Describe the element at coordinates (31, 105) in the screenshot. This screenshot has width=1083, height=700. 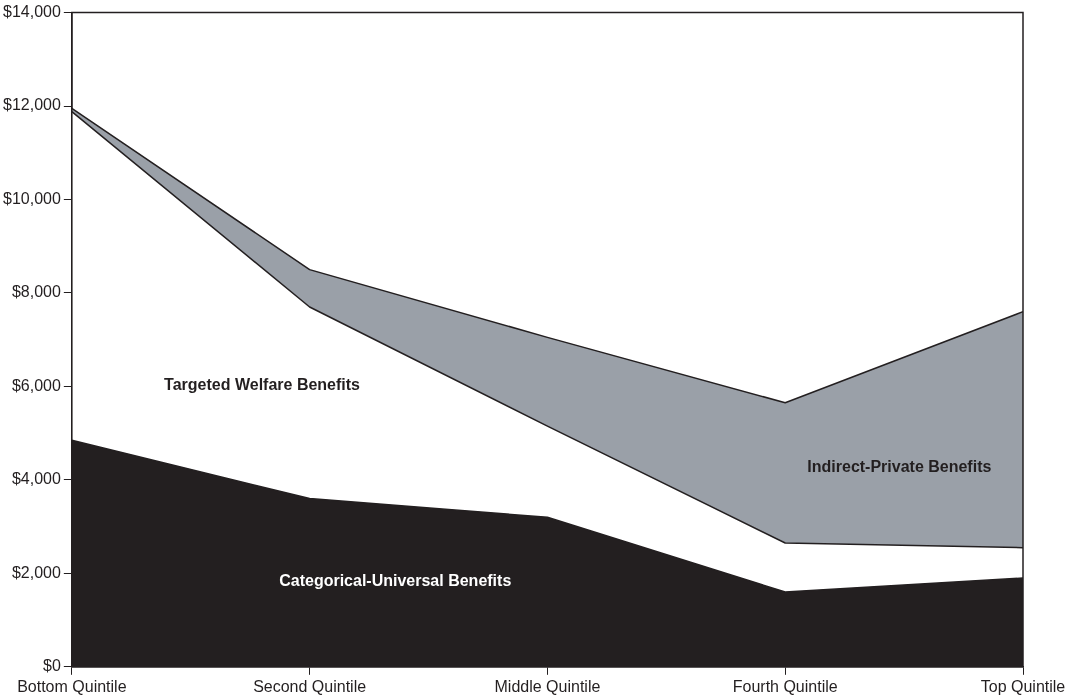
I see `y-tick-label: $12,000` at that location.